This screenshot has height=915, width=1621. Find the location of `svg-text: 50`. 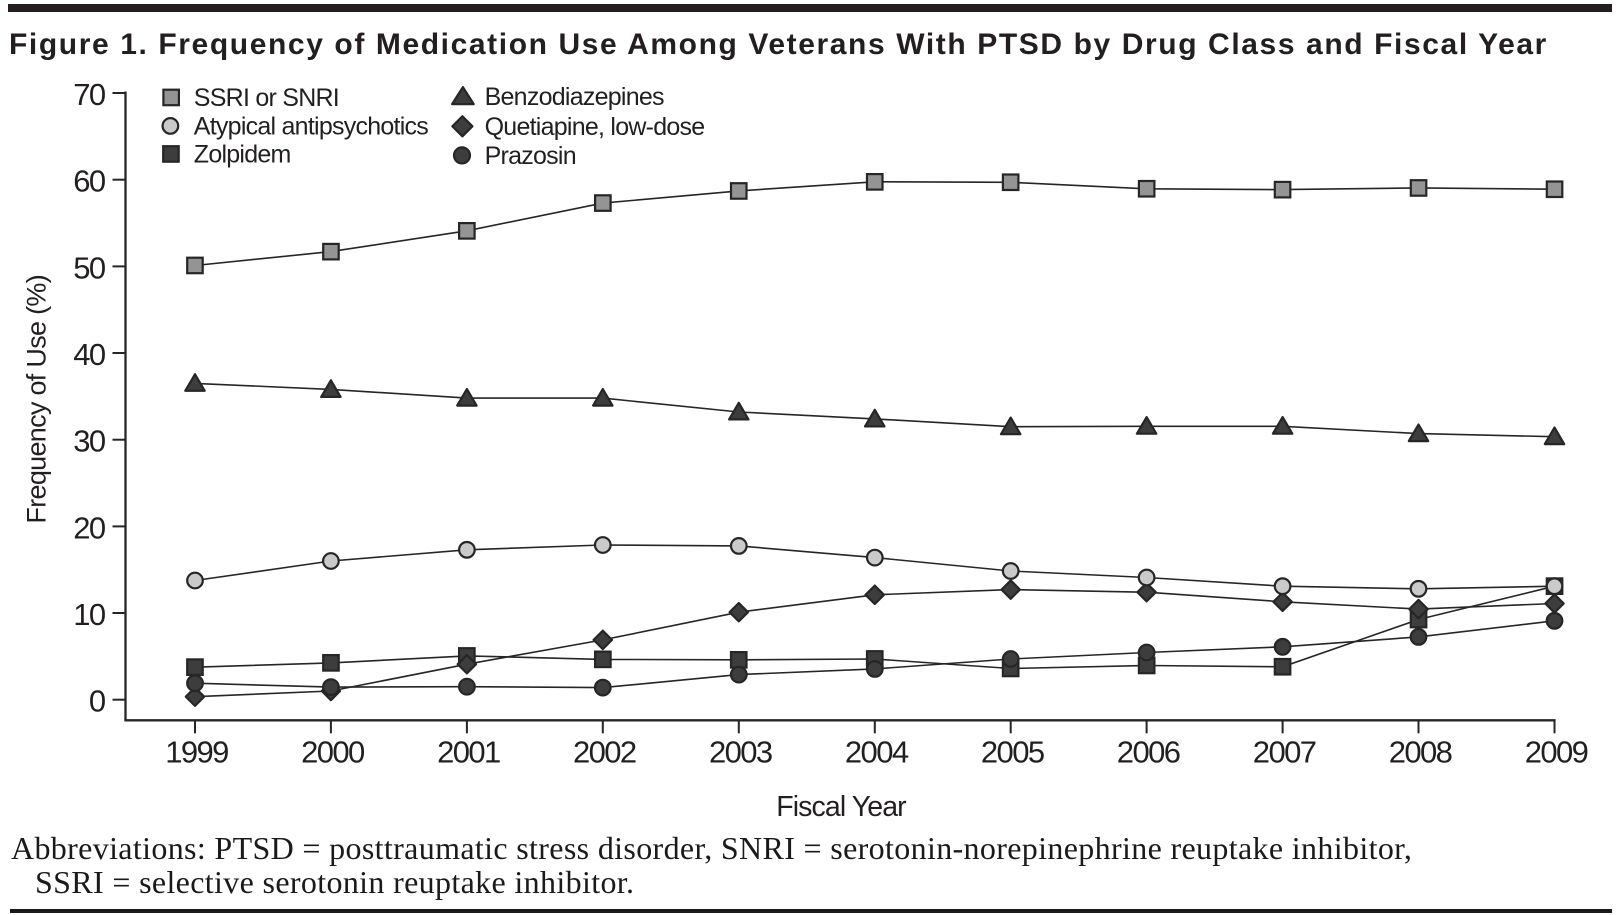

svg-text: 50 is located at coordinates (89, 267).